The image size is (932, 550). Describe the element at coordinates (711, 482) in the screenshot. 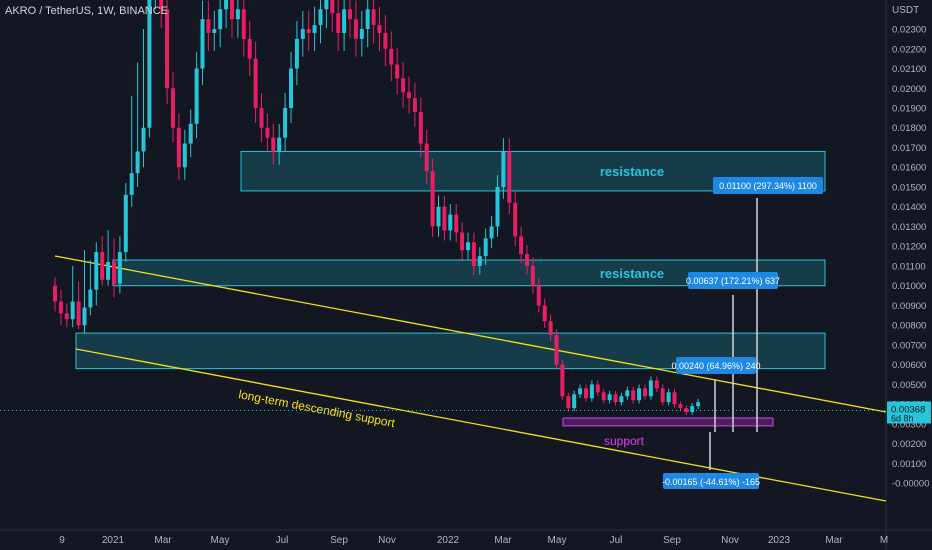

I see `measure-label: -0.00165 (-44.61%) -165` at that location.